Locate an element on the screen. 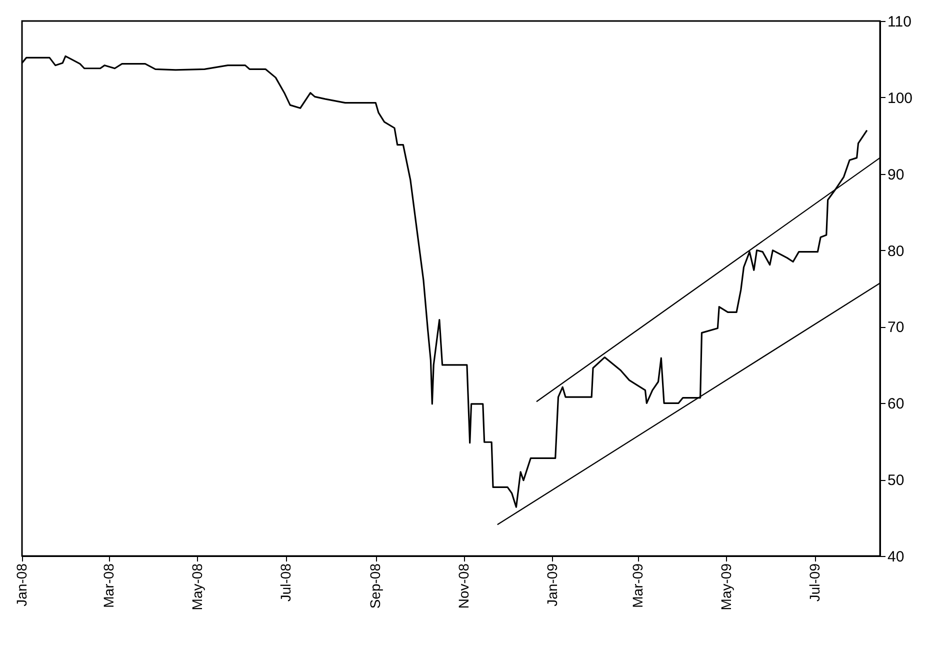 The width and height of the screenshot is (946, 651). x-tick-label: Nov-08 is located at coordinates (464, 586).